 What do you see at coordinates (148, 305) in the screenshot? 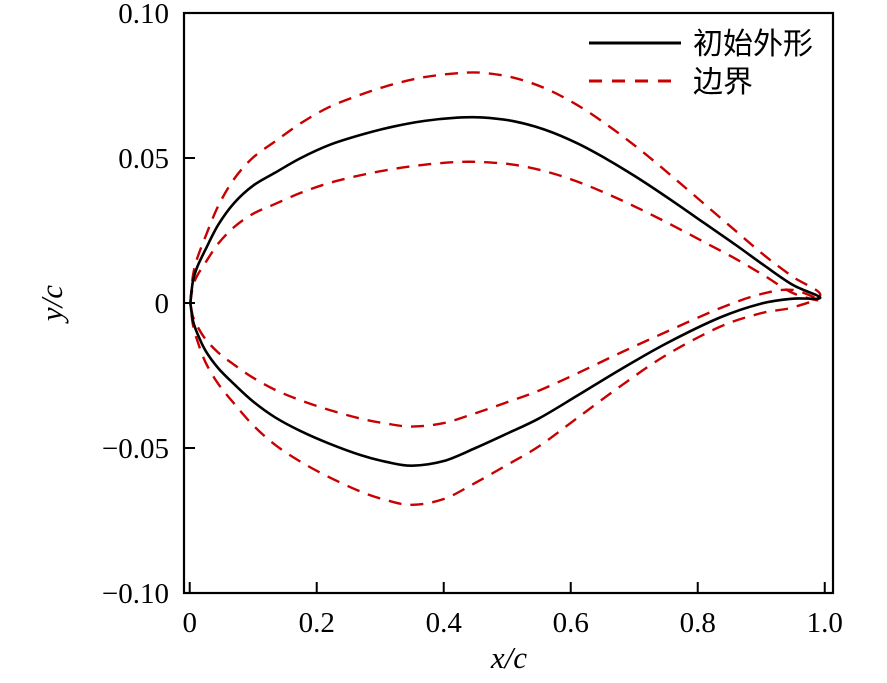
I see `y-axis: 0.10 0.05 0 −0.05 −0.10` at bounding box center [148, 305].